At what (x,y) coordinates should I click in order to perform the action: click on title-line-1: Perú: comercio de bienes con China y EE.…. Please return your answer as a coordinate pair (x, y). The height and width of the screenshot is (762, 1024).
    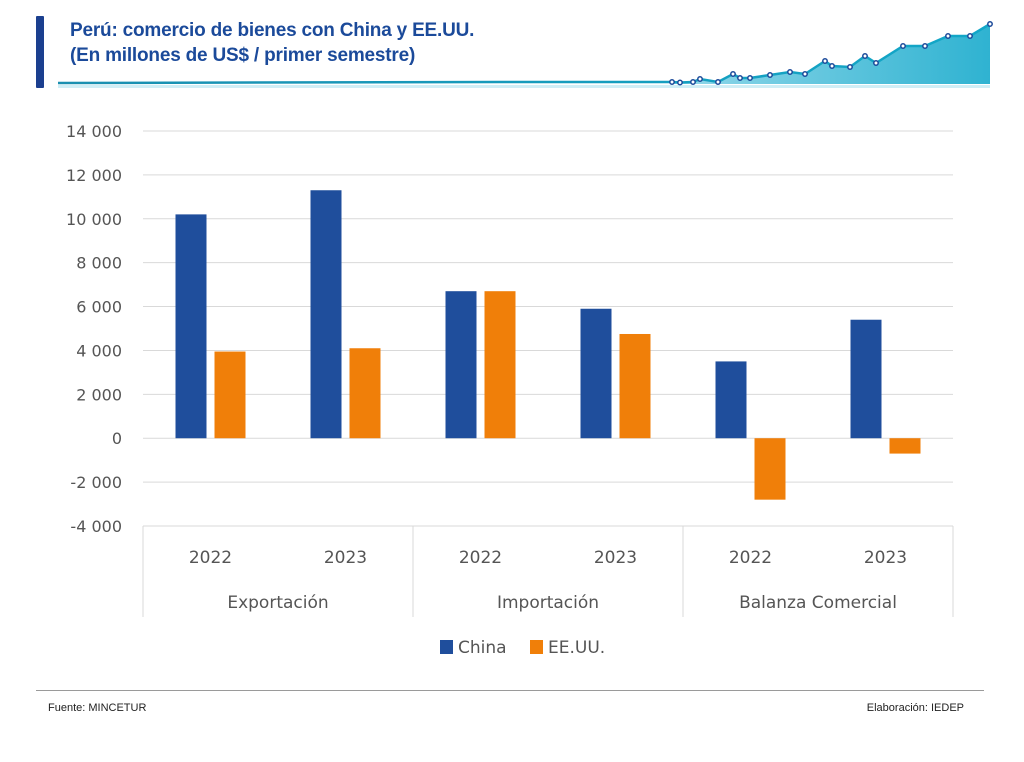
    Looking at the image, I should click on (272, 30).